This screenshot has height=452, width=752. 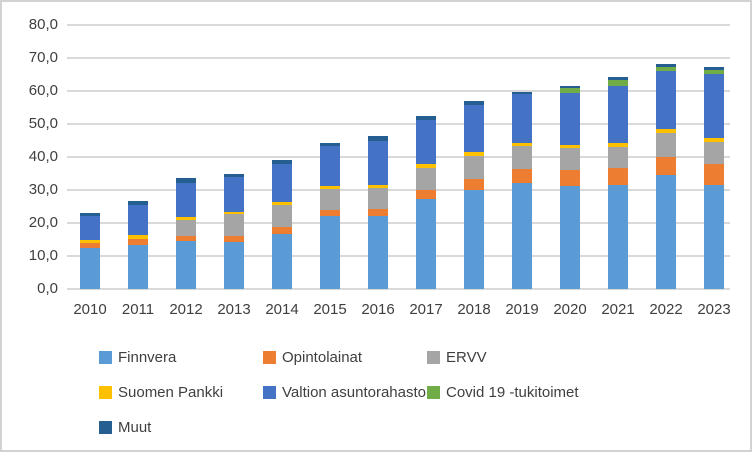 I want to click on y-tick-label: 50,0, so click(x=43, y=123).